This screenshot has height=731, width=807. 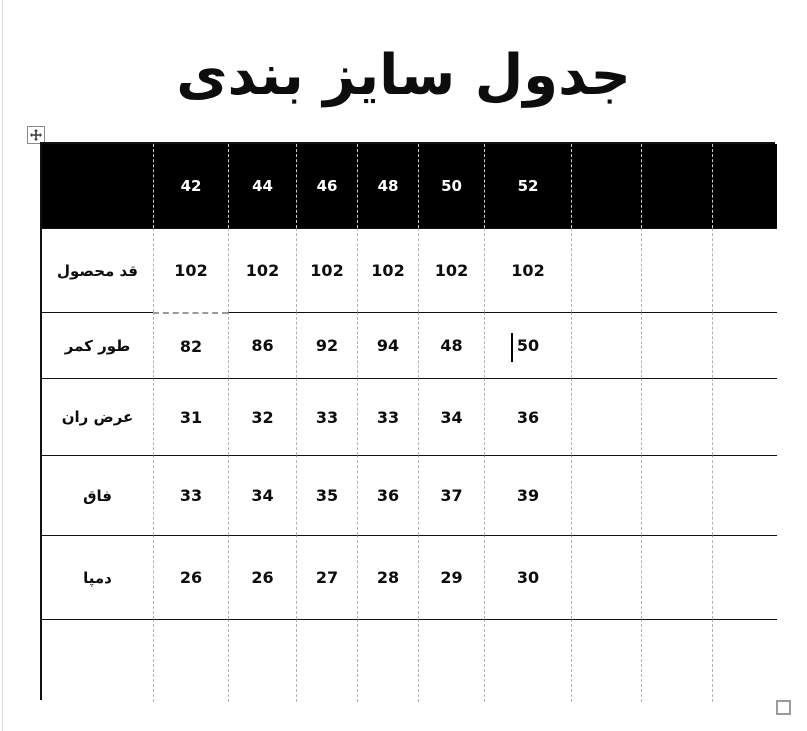 What do you see at coordinates (97, 577) in the screenshot?
I see `row-label: دمپا` at bounding box center [97, 577].